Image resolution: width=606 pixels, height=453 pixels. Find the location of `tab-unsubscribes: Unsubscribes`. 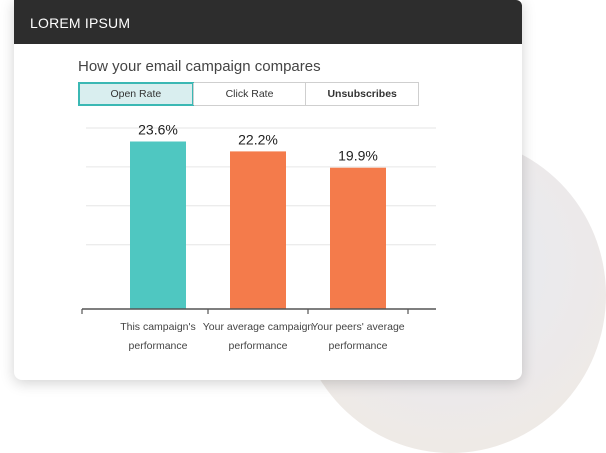

tab-unsubscribes: Unsubscribes is located at coordinates (361, 94).